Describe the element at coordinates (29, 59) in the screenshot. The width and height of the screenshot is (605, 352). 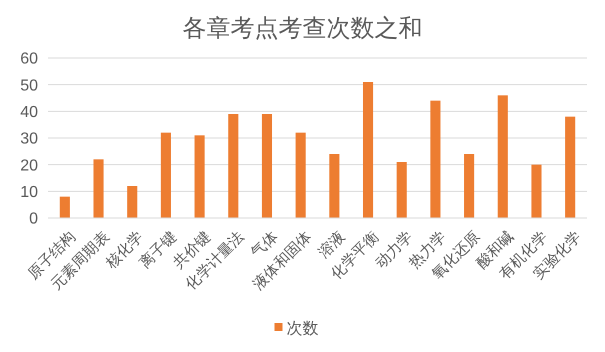
I see `y-tick-label: 60` at that location.